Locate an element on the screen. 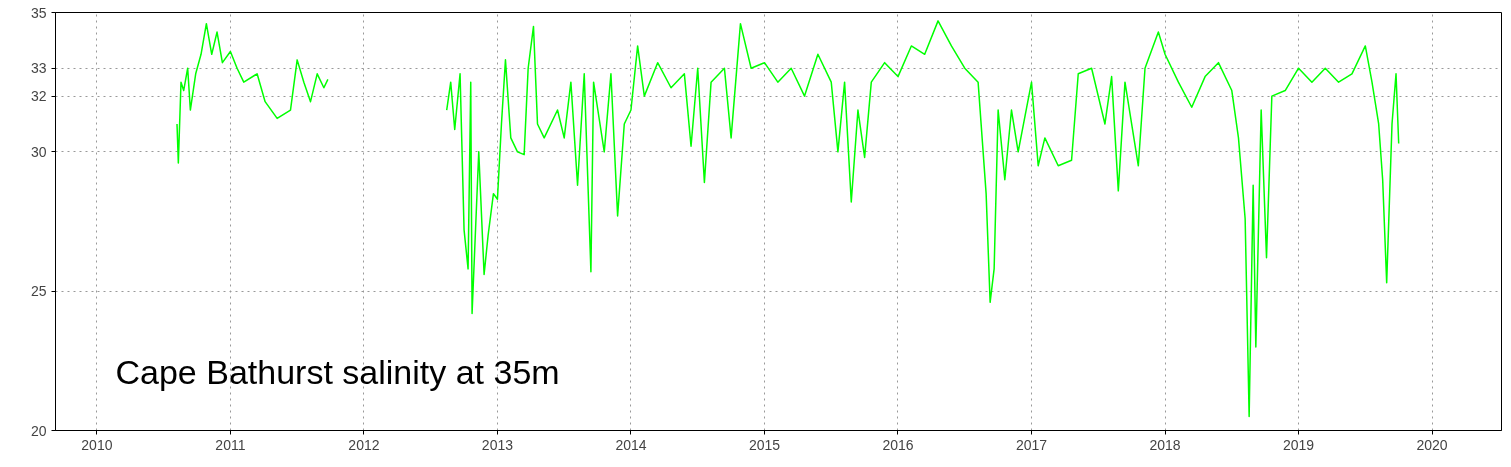 The height and width of the screenshot is (467, 1511). y-tick-label: 35 is located at coordinates (38, 12).